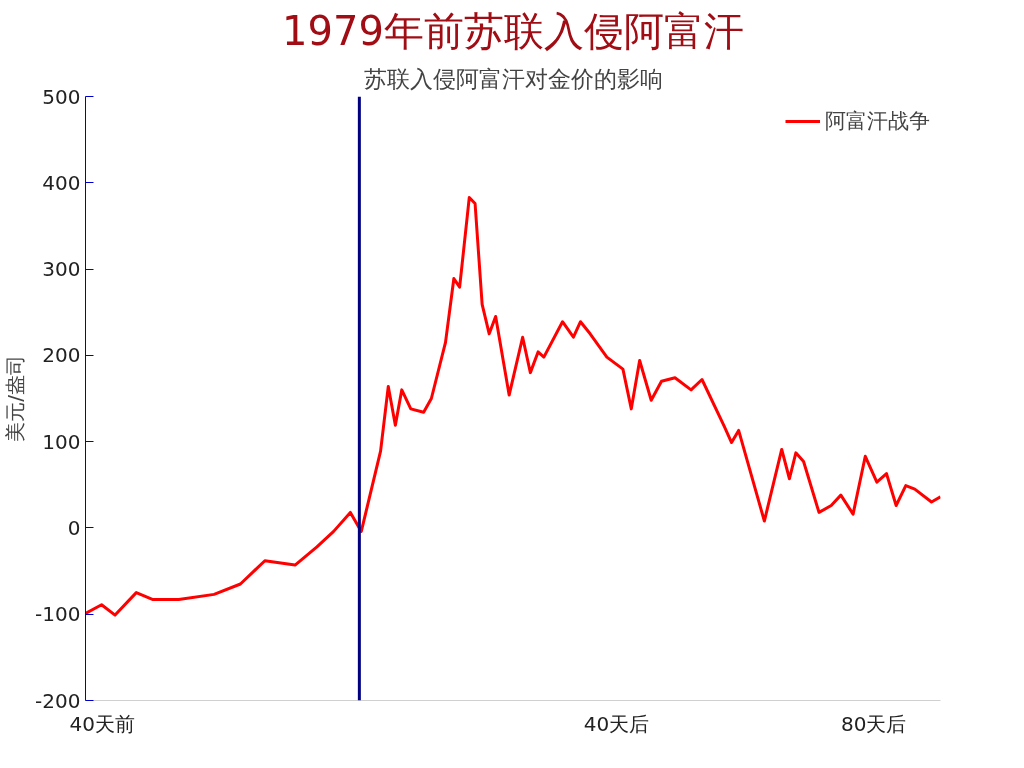 The image size is (1024, 768). What do you see at coordinates (61, 355) in the screenshot?
I see `y-tick-label: 200` at bounding box center [61, 355].